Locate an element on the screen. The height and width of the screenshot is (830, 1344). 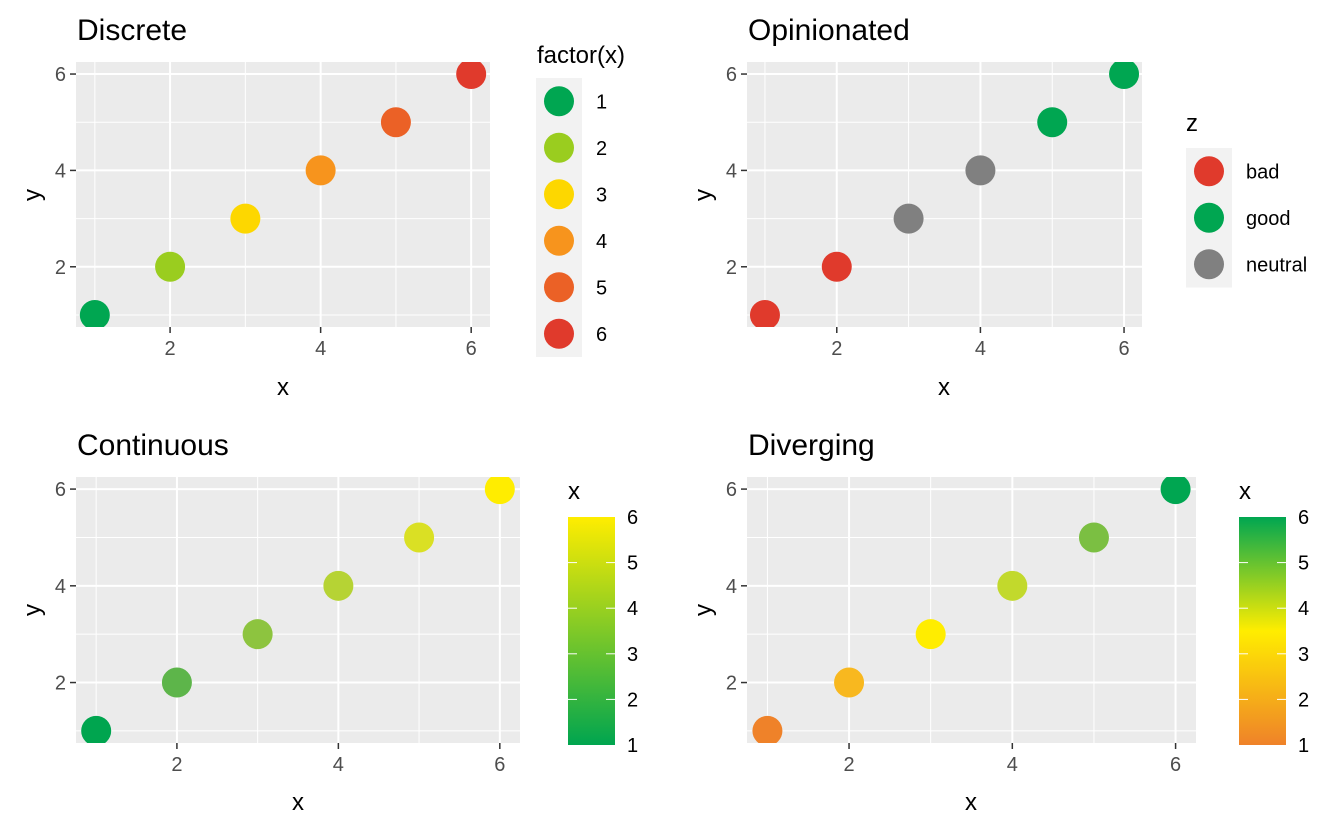
legend-title: factor(x) is located at coordinates (581, 55).